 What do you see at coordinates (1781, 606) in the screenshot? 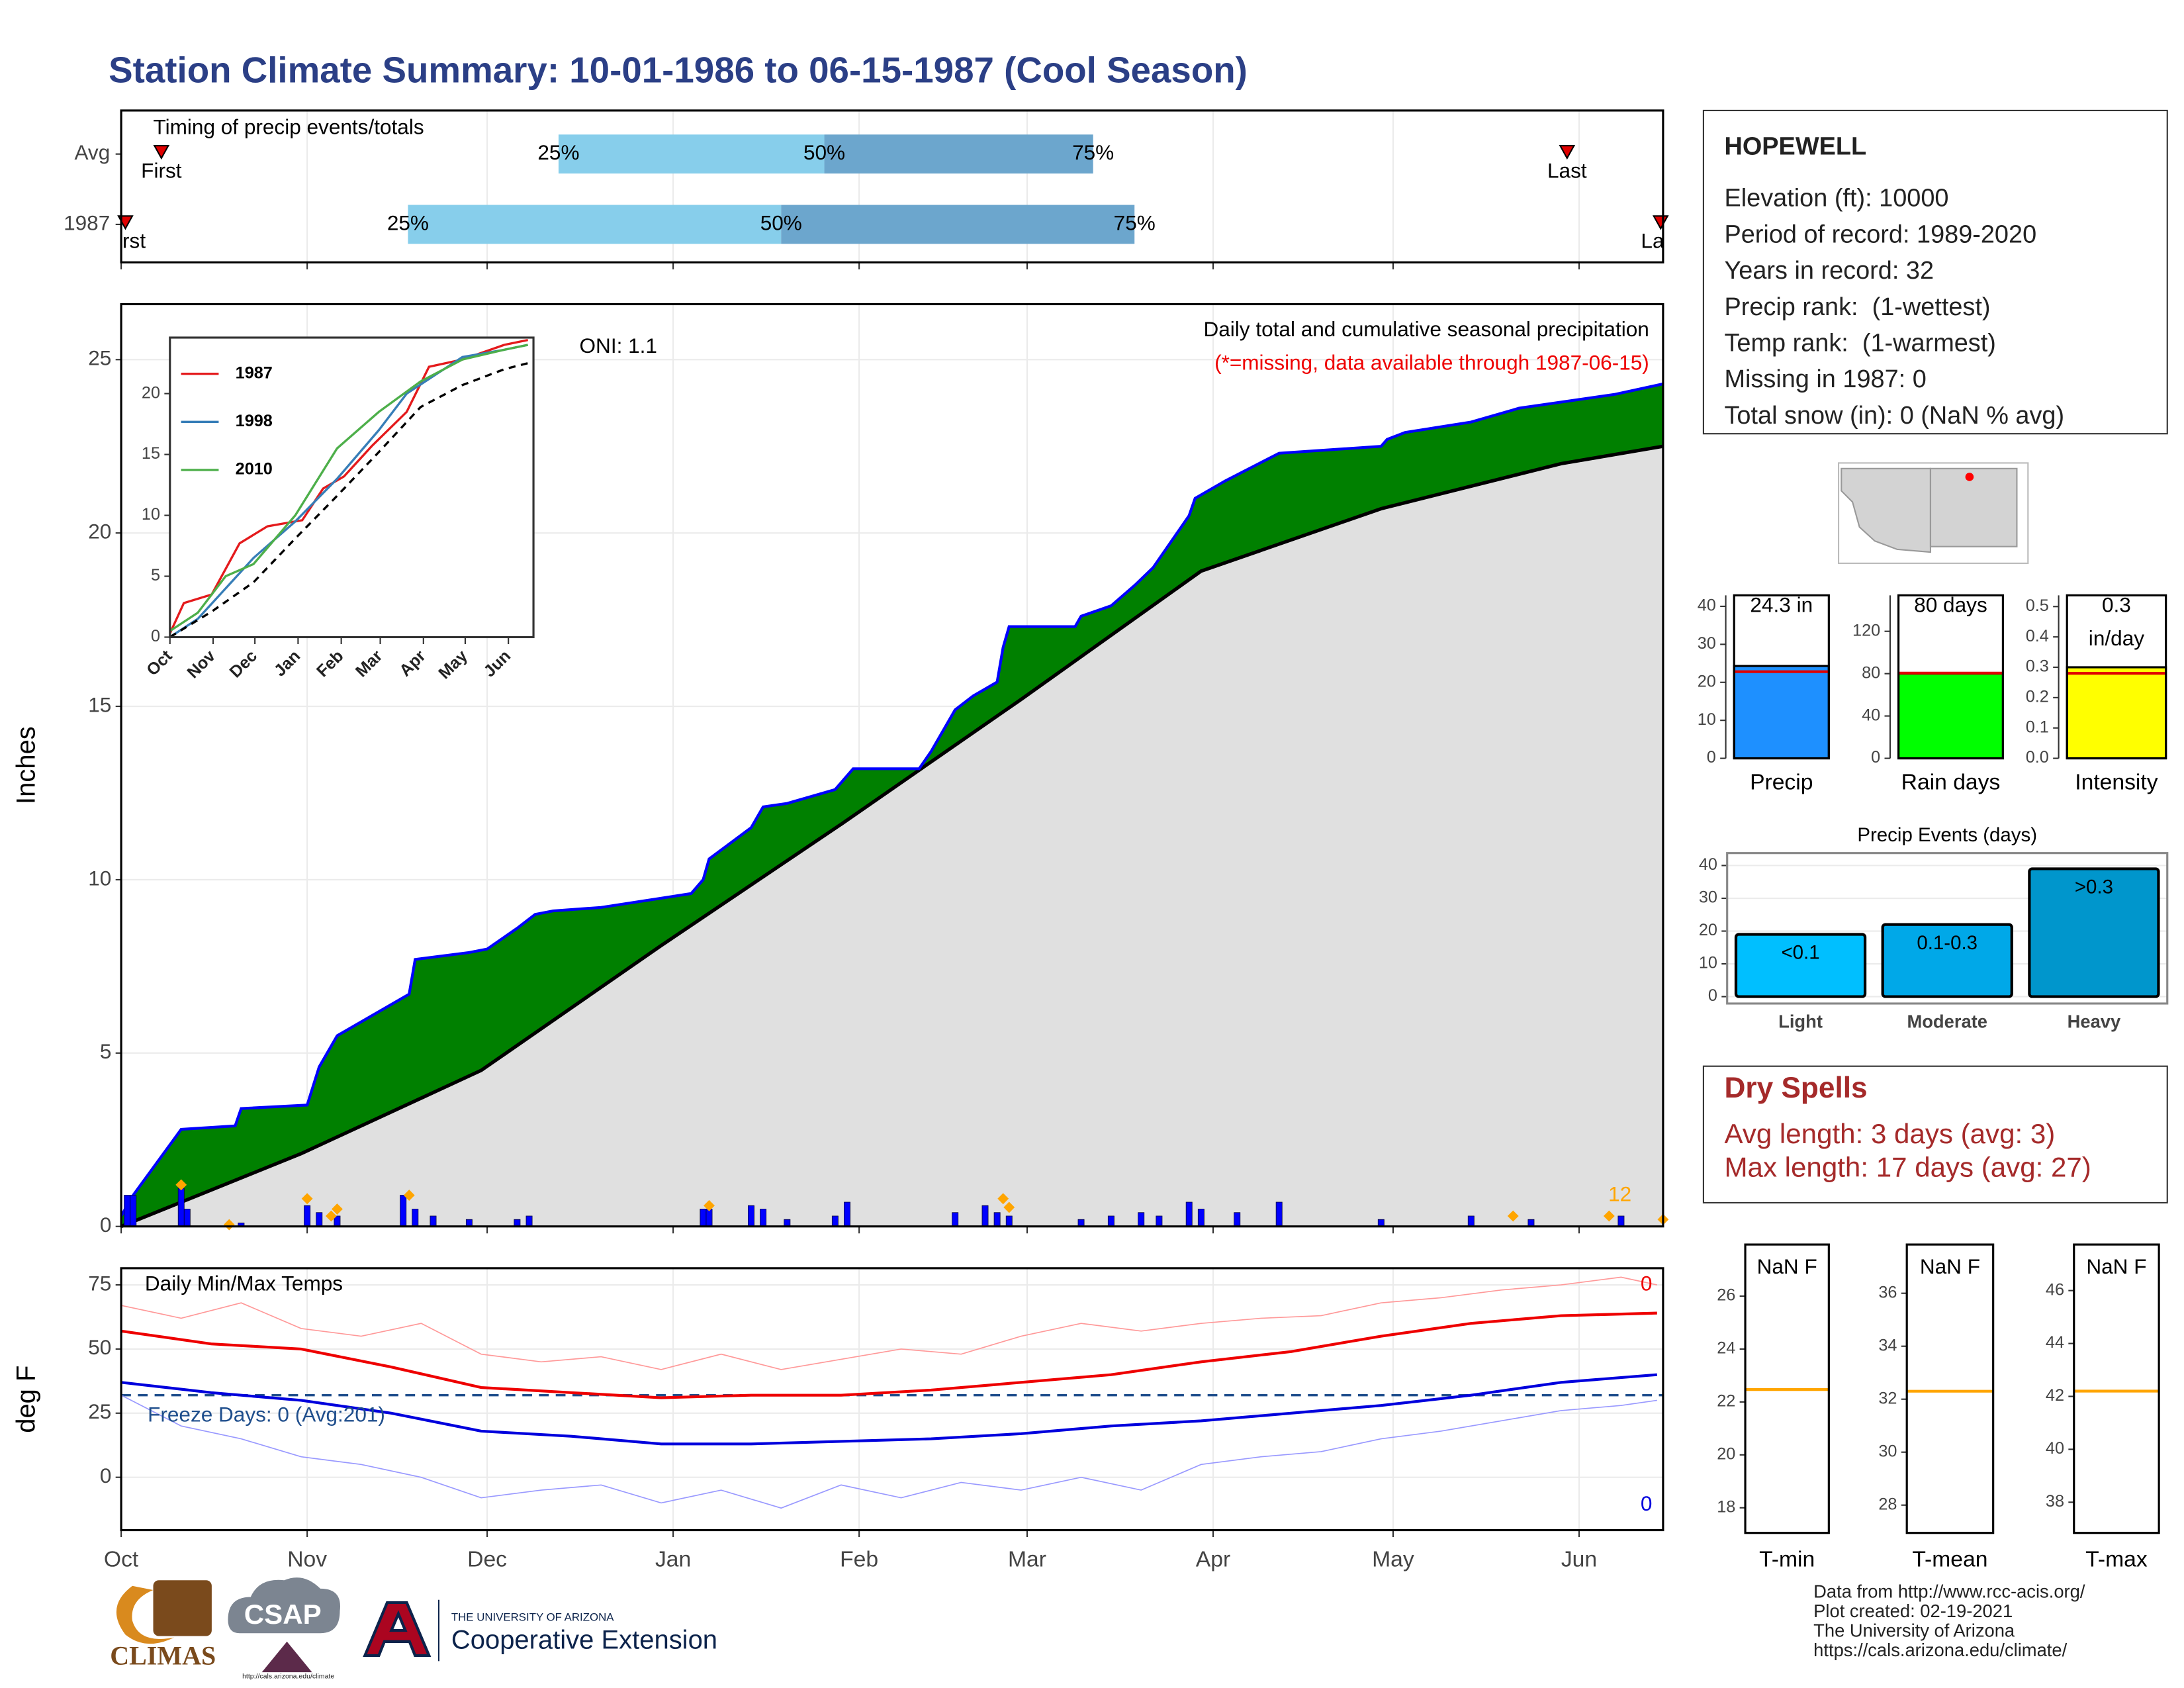
I see `value-label-box: 24.3 in` at bounding box center [1781, 606].